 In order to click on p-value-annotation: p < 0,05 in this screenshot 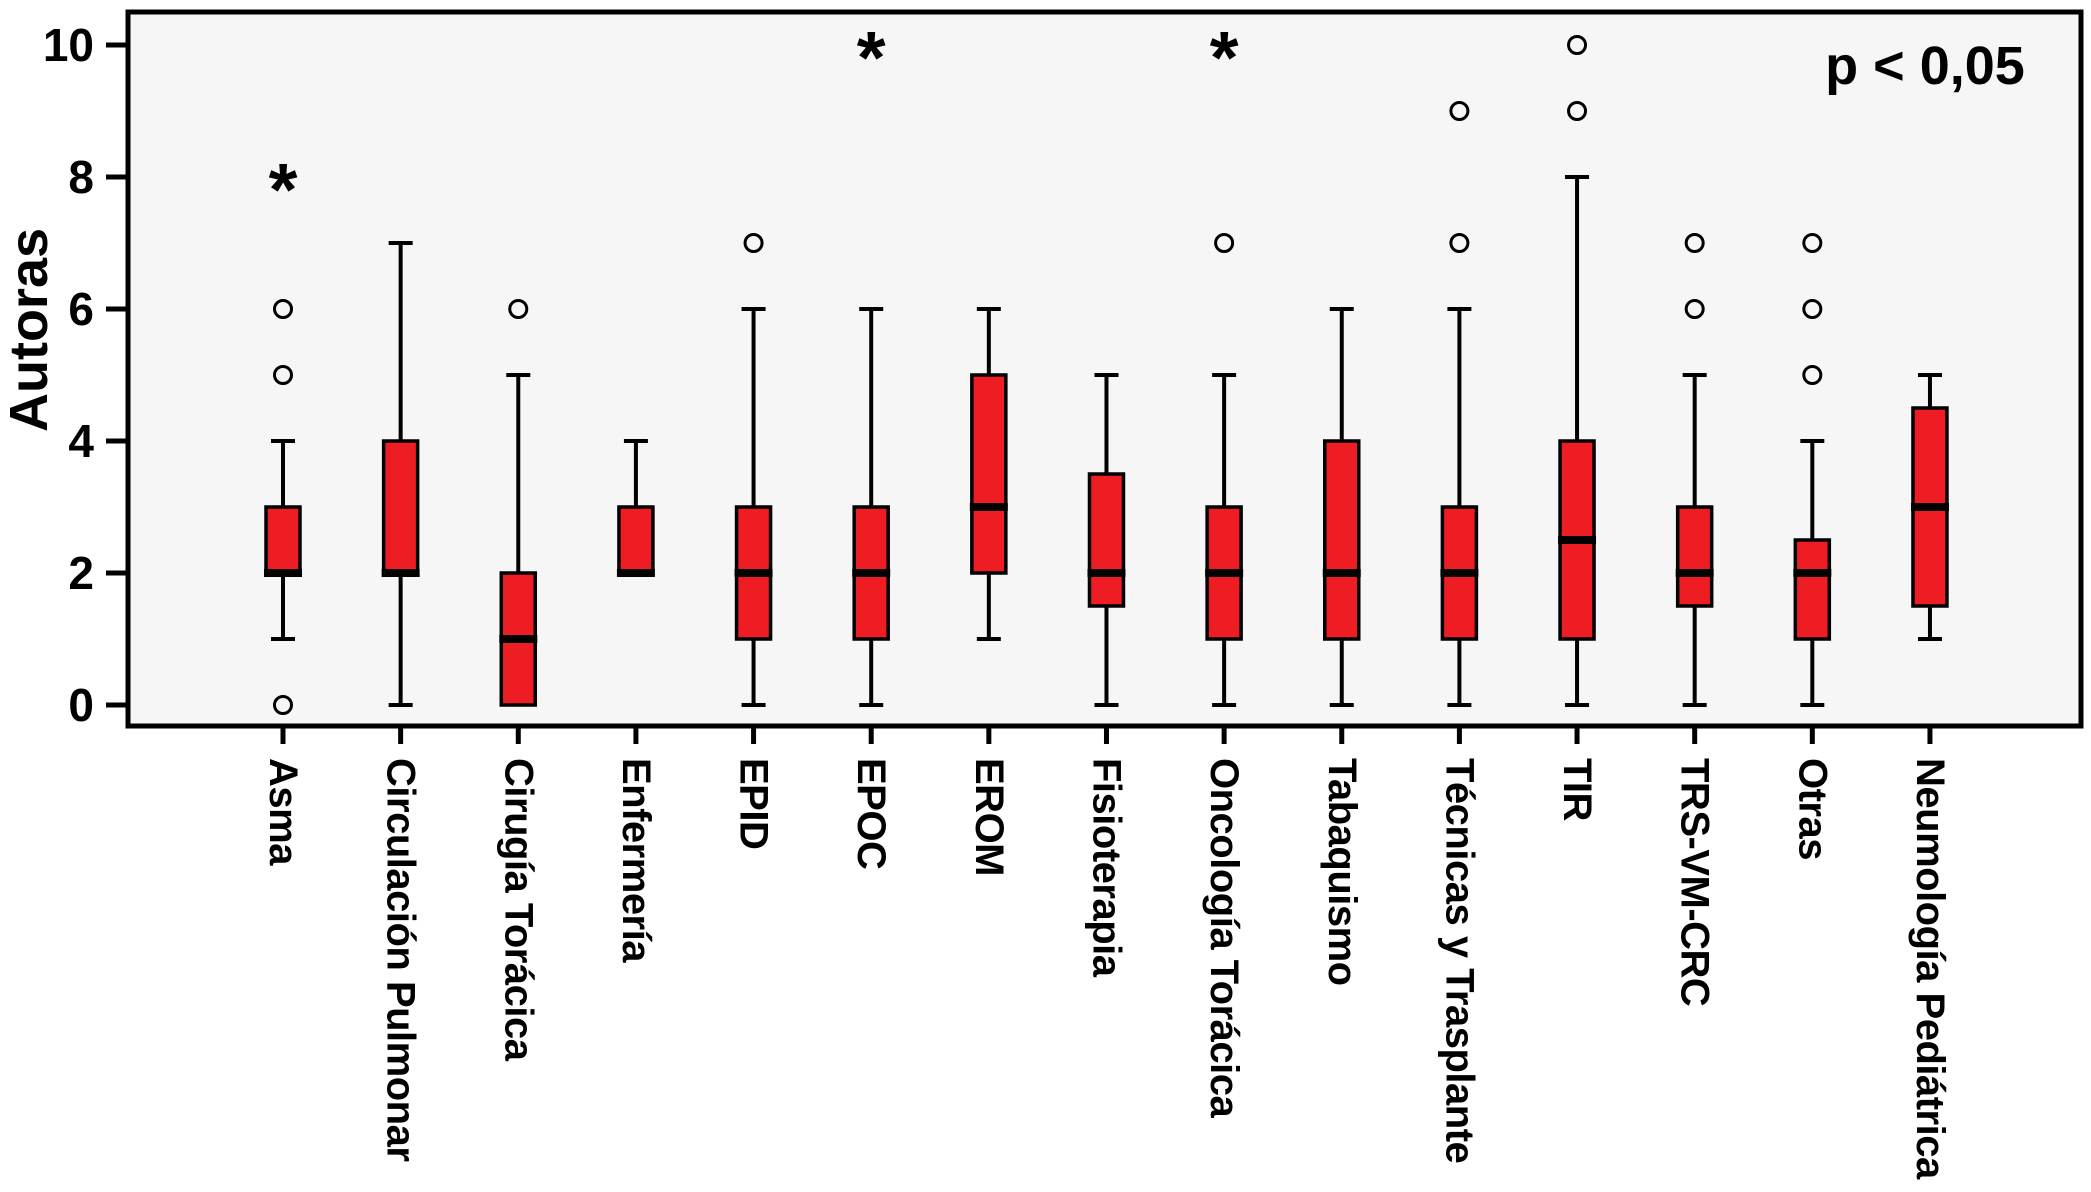, I will do `click(1925, 66)`.